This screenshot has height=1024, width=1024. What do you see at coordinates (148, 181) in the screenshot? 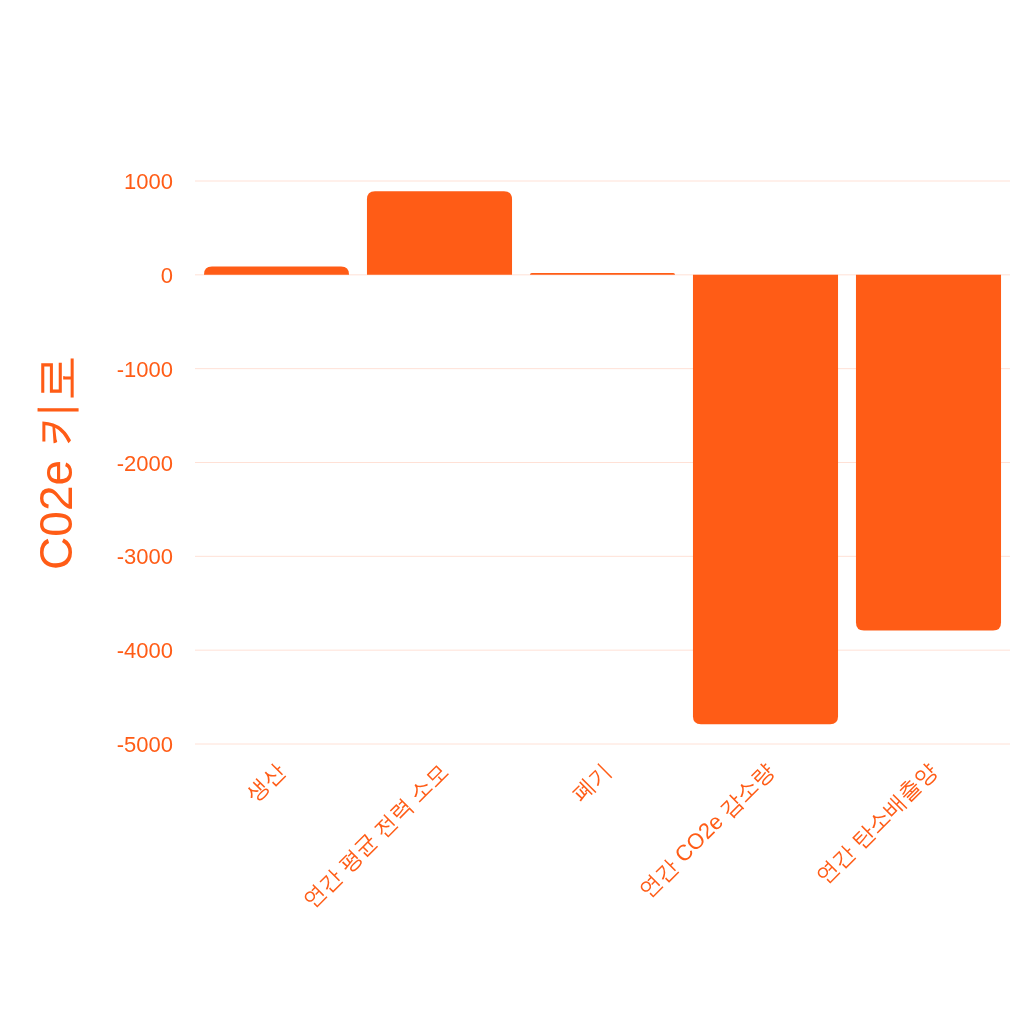
I see `y-tick-label: 1000` at bounding box center [148, 181].